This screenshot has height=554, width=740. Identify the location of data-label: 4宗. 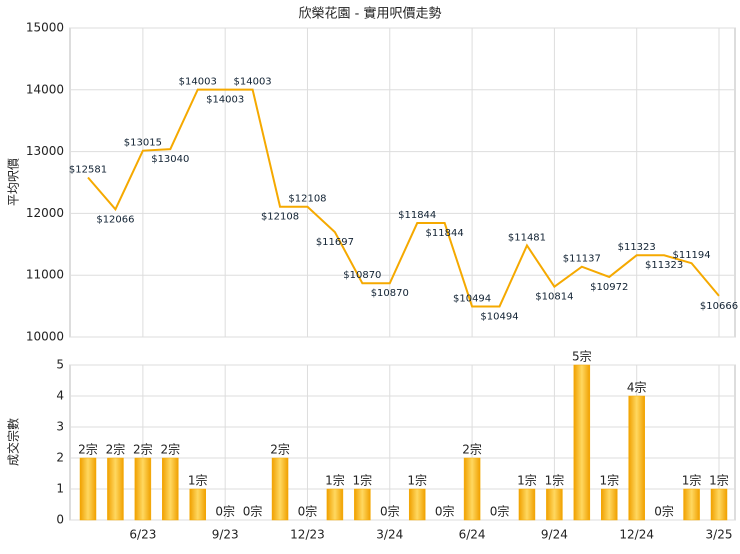
(637, 387).